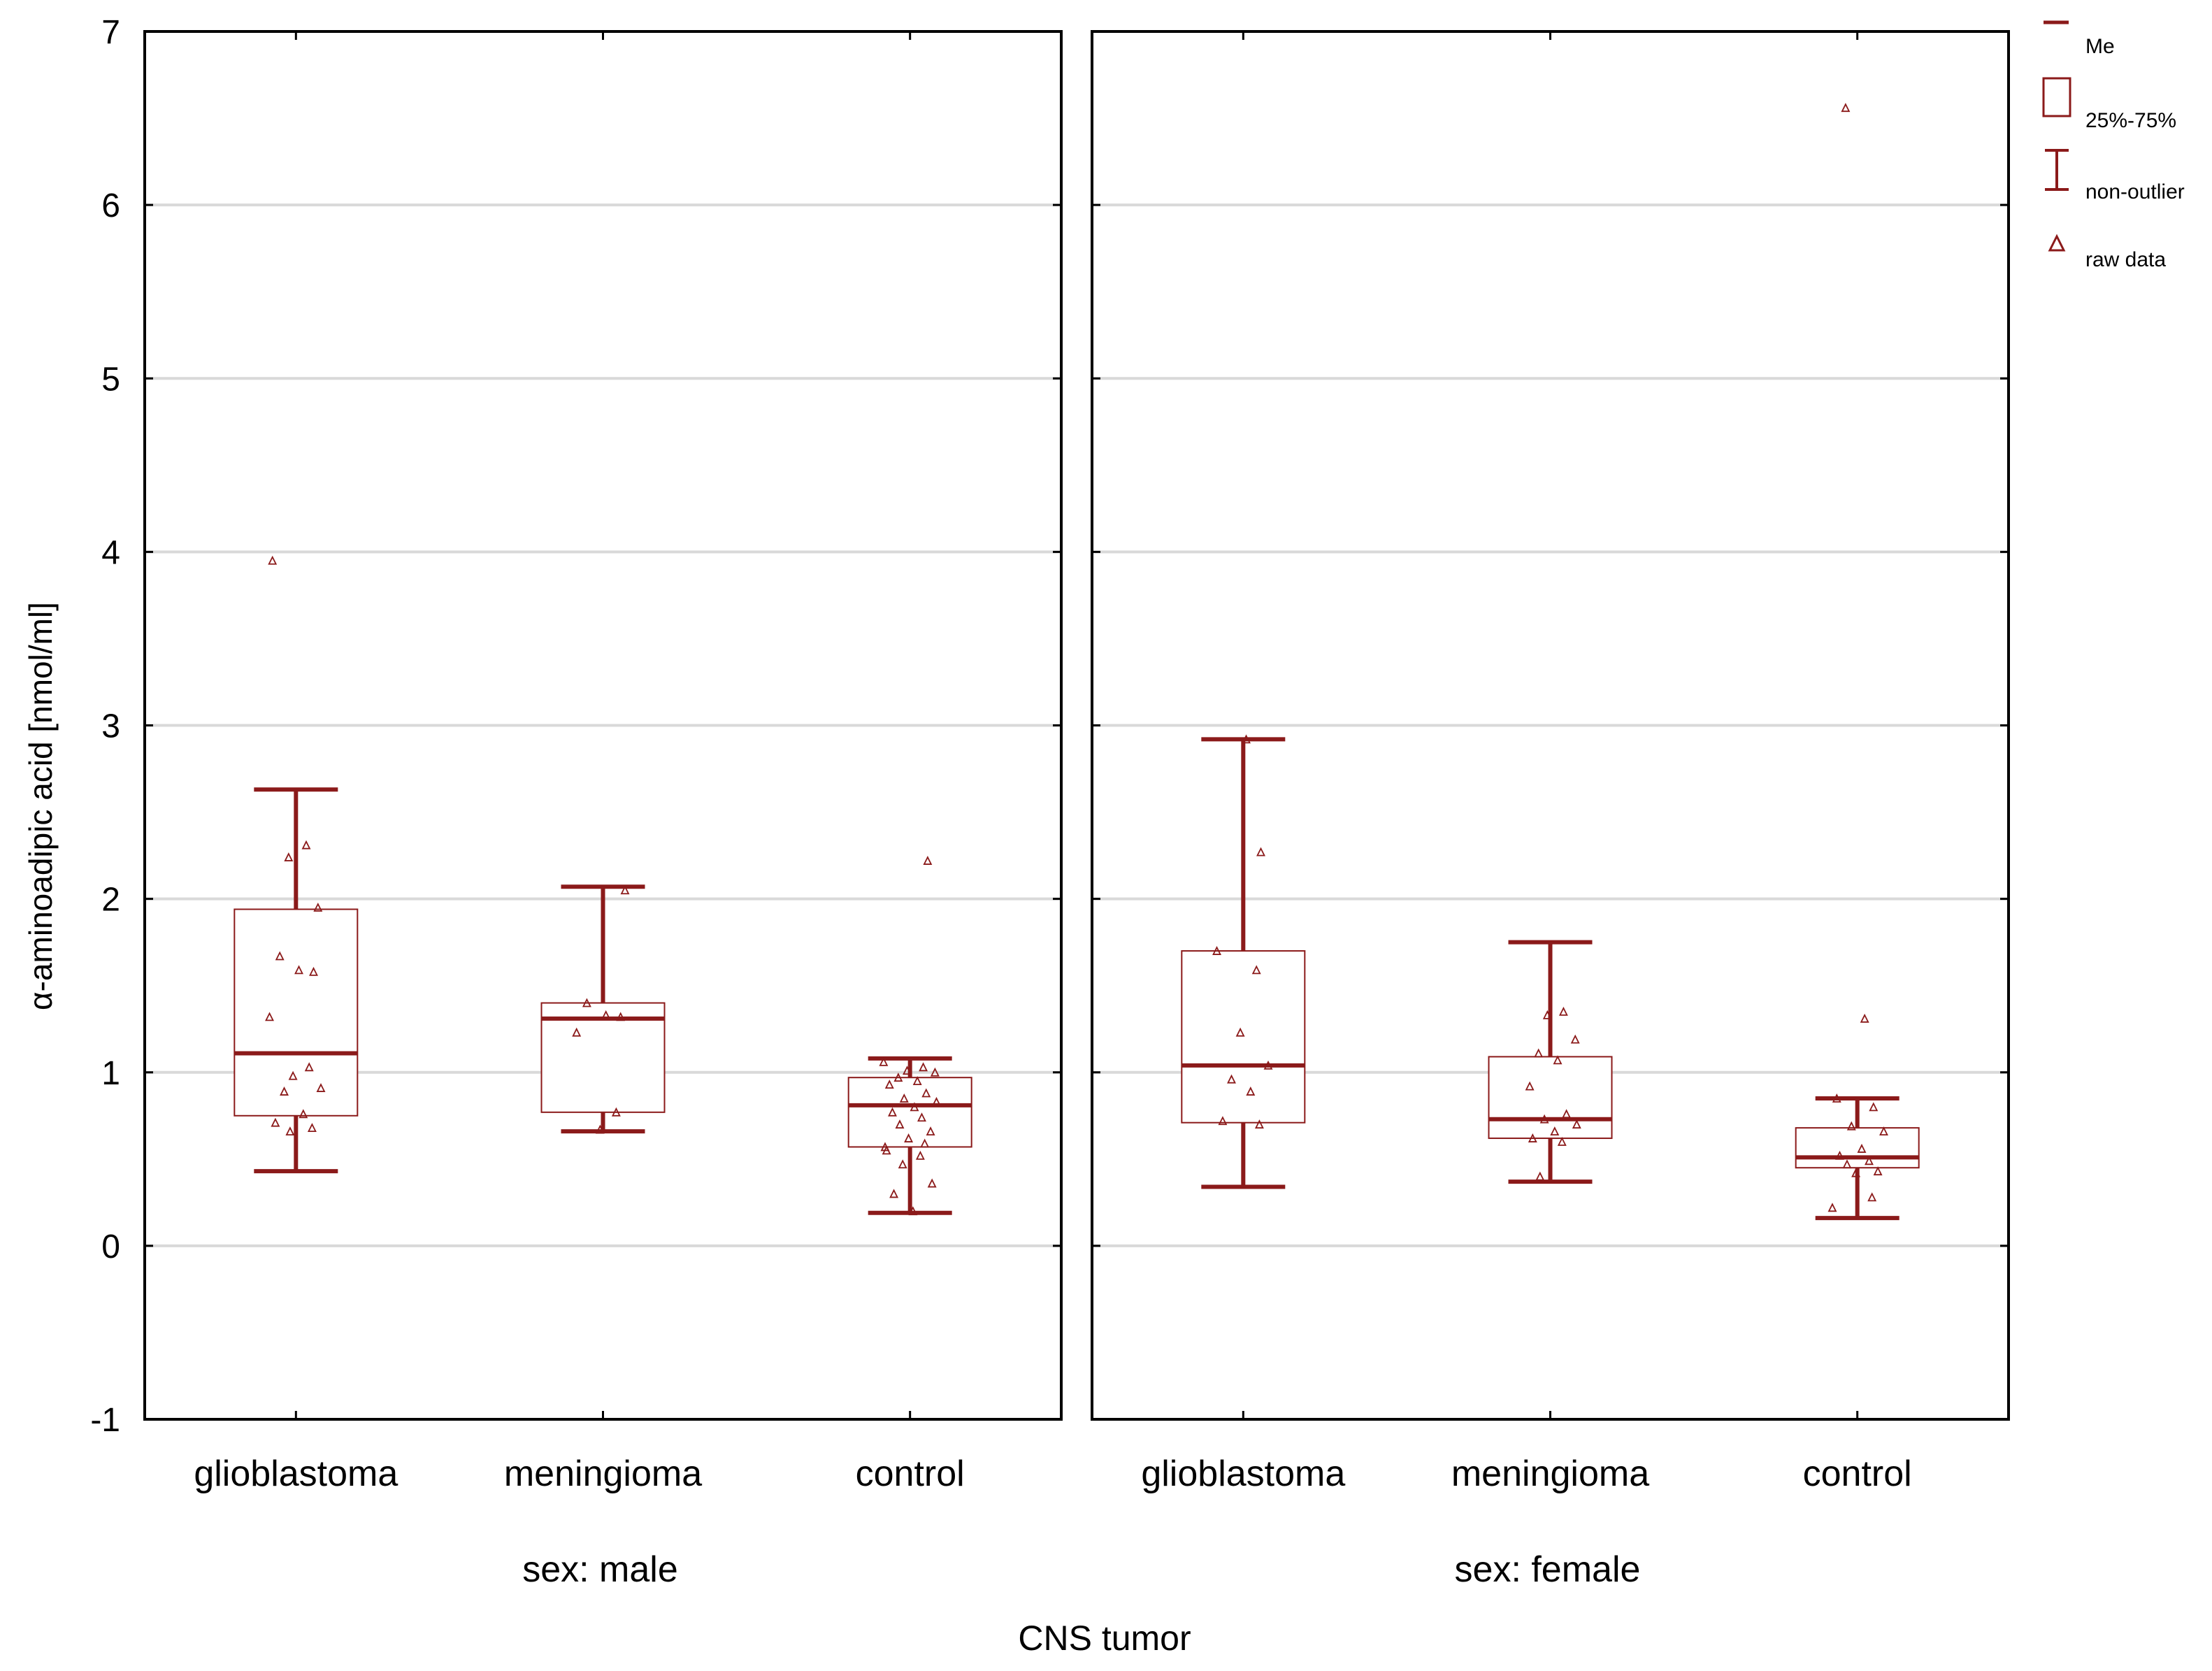 The width and height of the screenshot is (2212, 1671). What do you see at coordinates (2135, 191) in the screenshot?
I see `legend-label: non-outlier` at bounding box center [2135, 191].